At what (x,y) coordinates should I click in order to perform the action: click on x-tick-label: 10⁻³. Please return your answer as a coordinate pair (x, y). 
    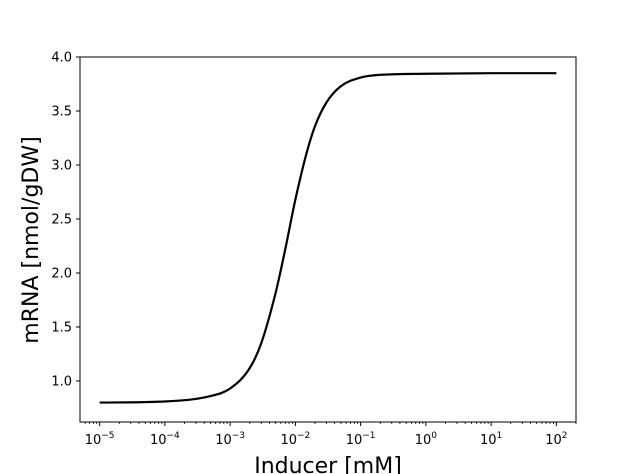
    Looking at the image, I should click on (230, 439).